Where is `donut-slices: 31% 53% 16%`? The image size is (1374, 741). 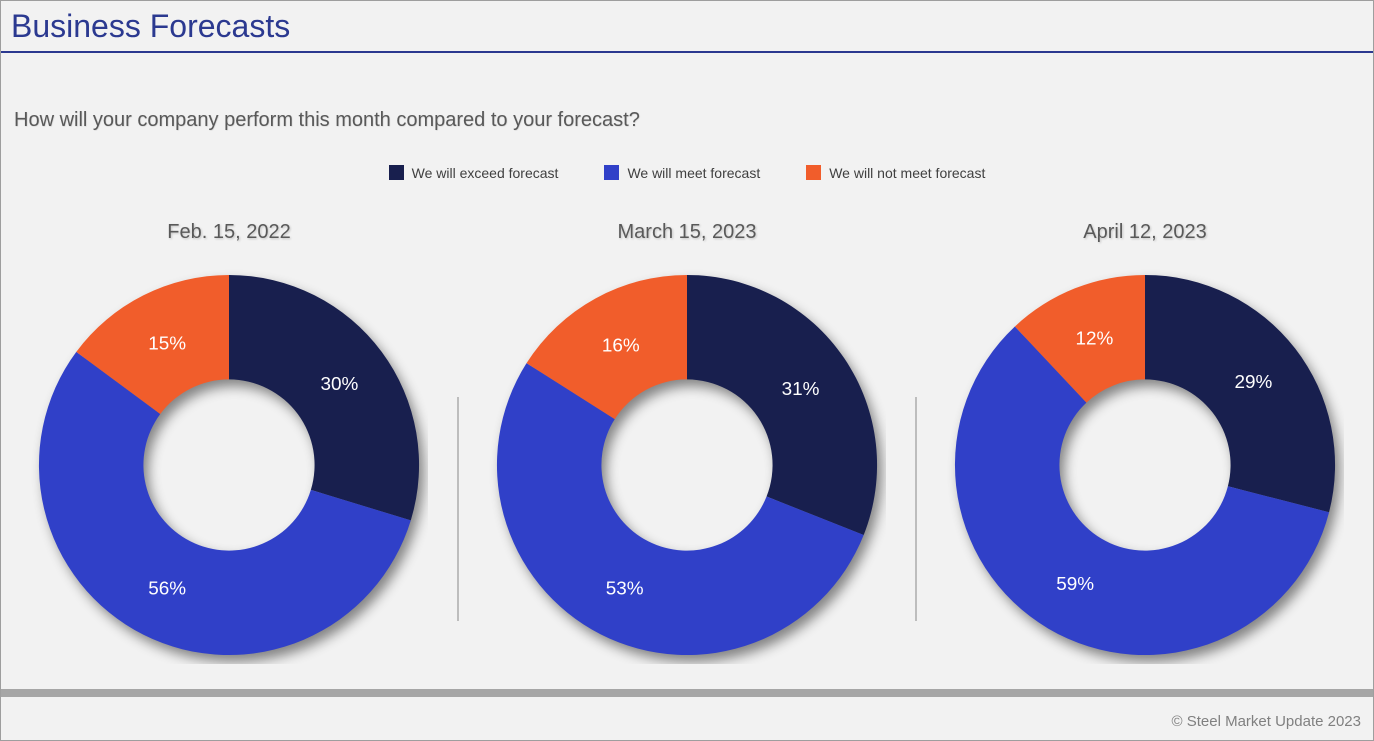
donut-slices: 31% 53% 16% is located at coordinates (687, 464).